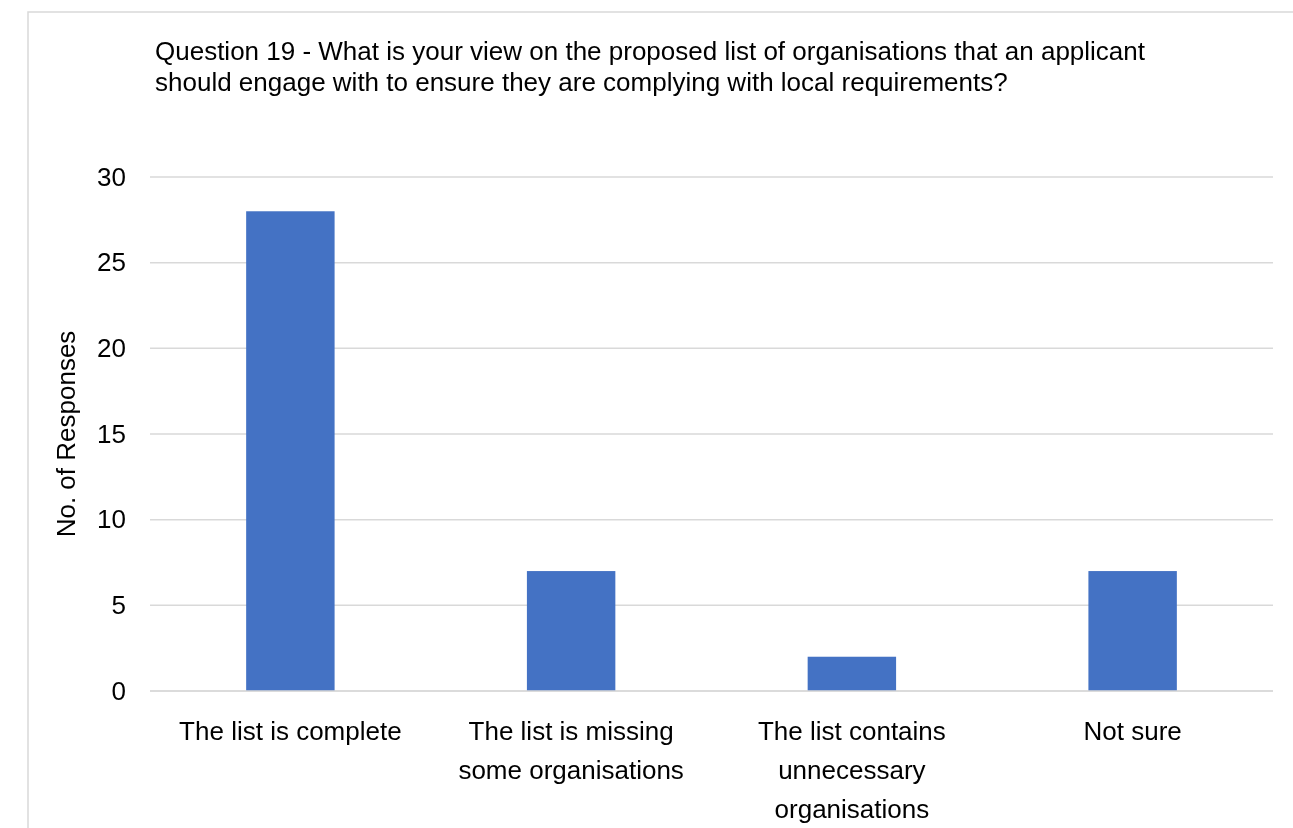  I want to click on y-tick-label: 25, so click(111, 262).